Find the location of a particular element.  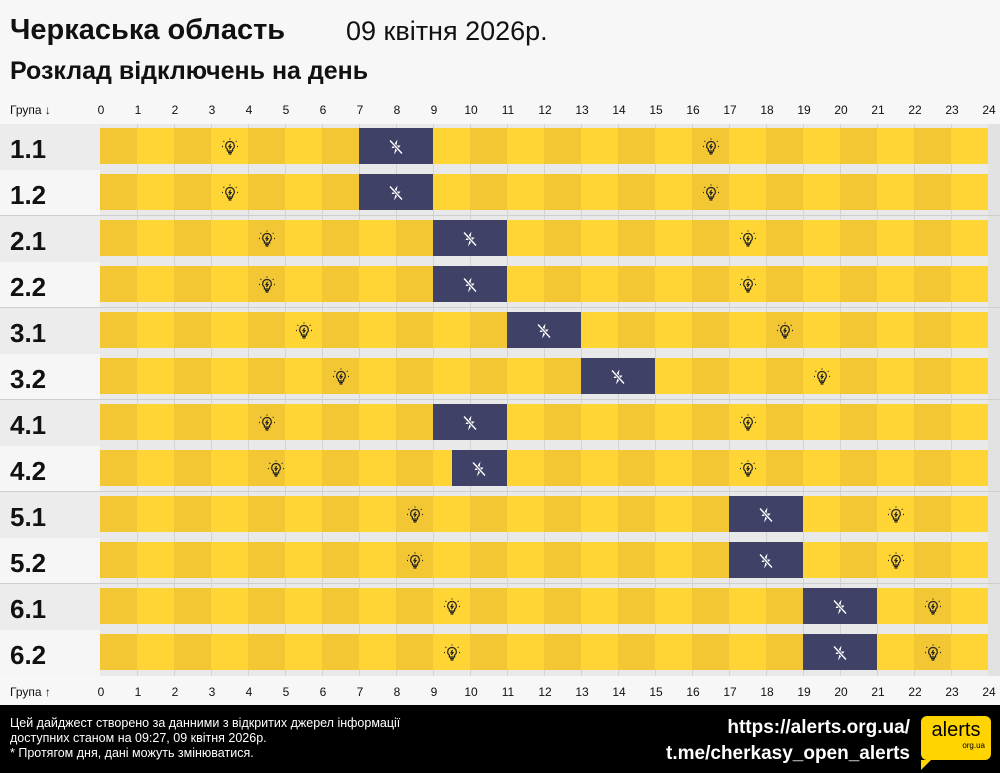

group-label: 4.1 is located at coordinates (50, 423).